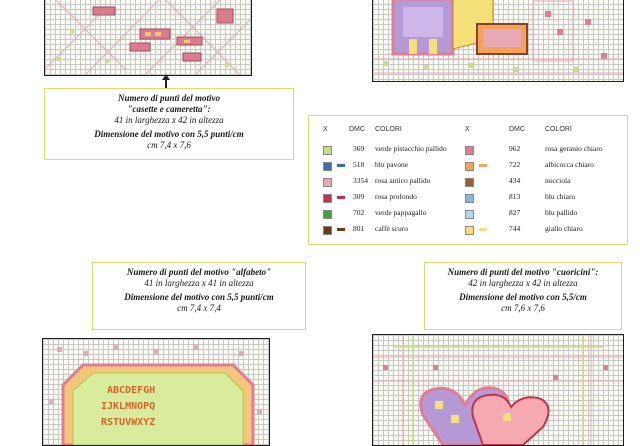 The height and width of the screenshot is (446, 640). What do you see at coordinates (561, 212) in the screenshot?
I see `legend-color-name: blu pallido` at bounding box center [561, 212].